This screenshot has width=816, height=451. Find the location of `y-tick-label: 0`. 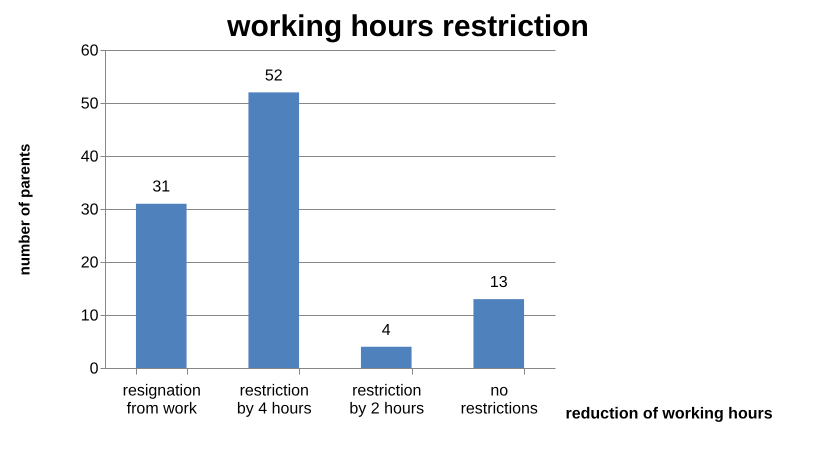

y-tick-label: 0 is located at coordinates (94, 369).